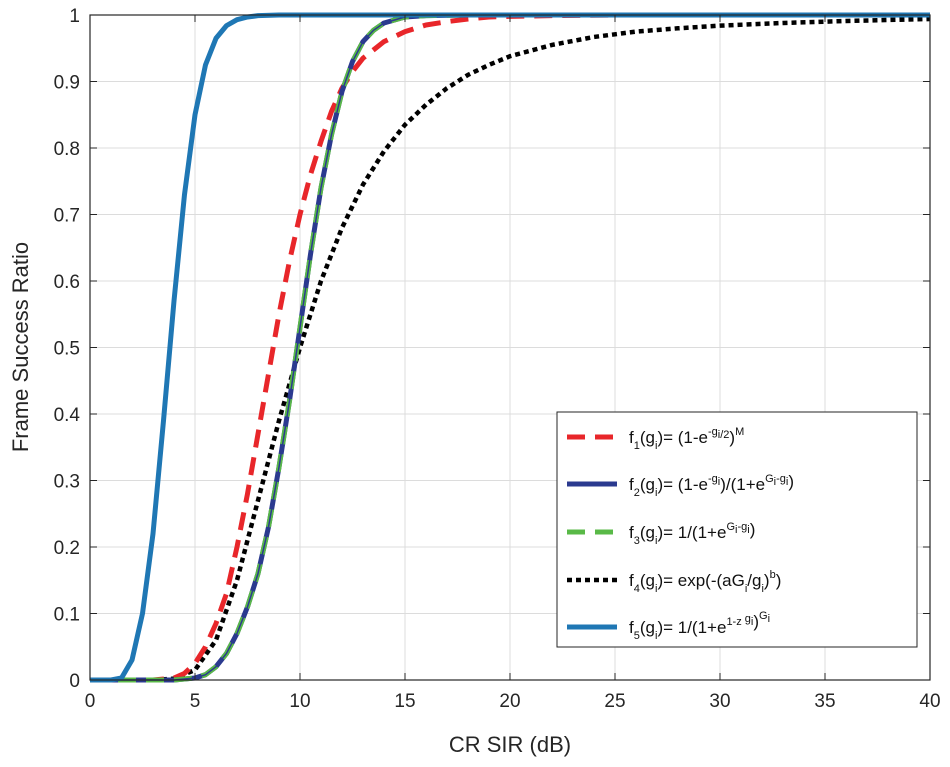 This screenshot has width=950, height=767. What do you see at coordinates (67, 216) in the screenshot?
I see `y-tick-label: 0.7` at bounding box center [67, 216].